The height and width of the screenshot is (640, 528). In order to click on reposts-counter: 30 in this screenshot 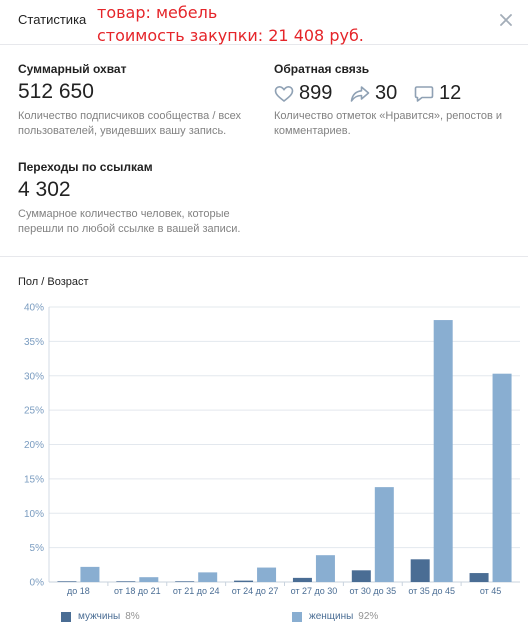, I will do `click(373, 93)`.